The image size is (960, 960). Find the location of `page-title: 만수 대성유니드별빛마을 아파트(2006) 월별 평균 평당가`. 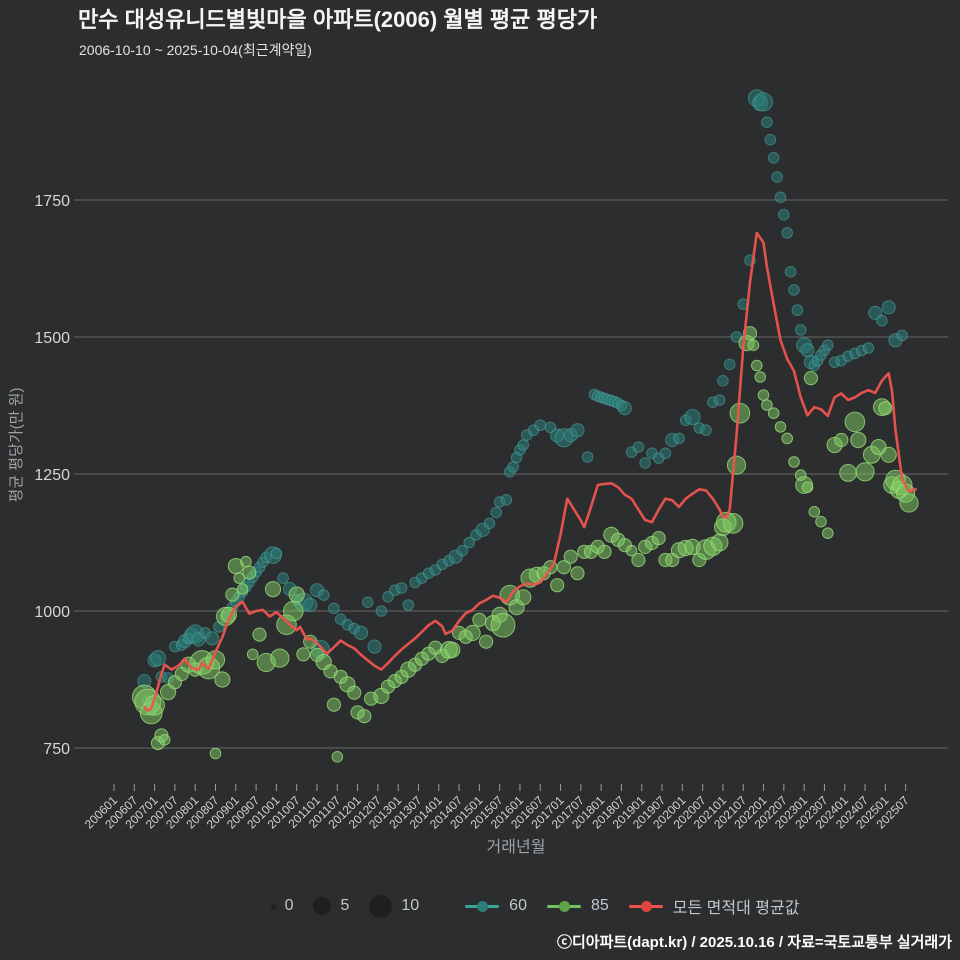

page-title: 만수 대성유니드별빛마을 아파트(2006) 월별 평균 평당가 is located at coordinates (338, 19).